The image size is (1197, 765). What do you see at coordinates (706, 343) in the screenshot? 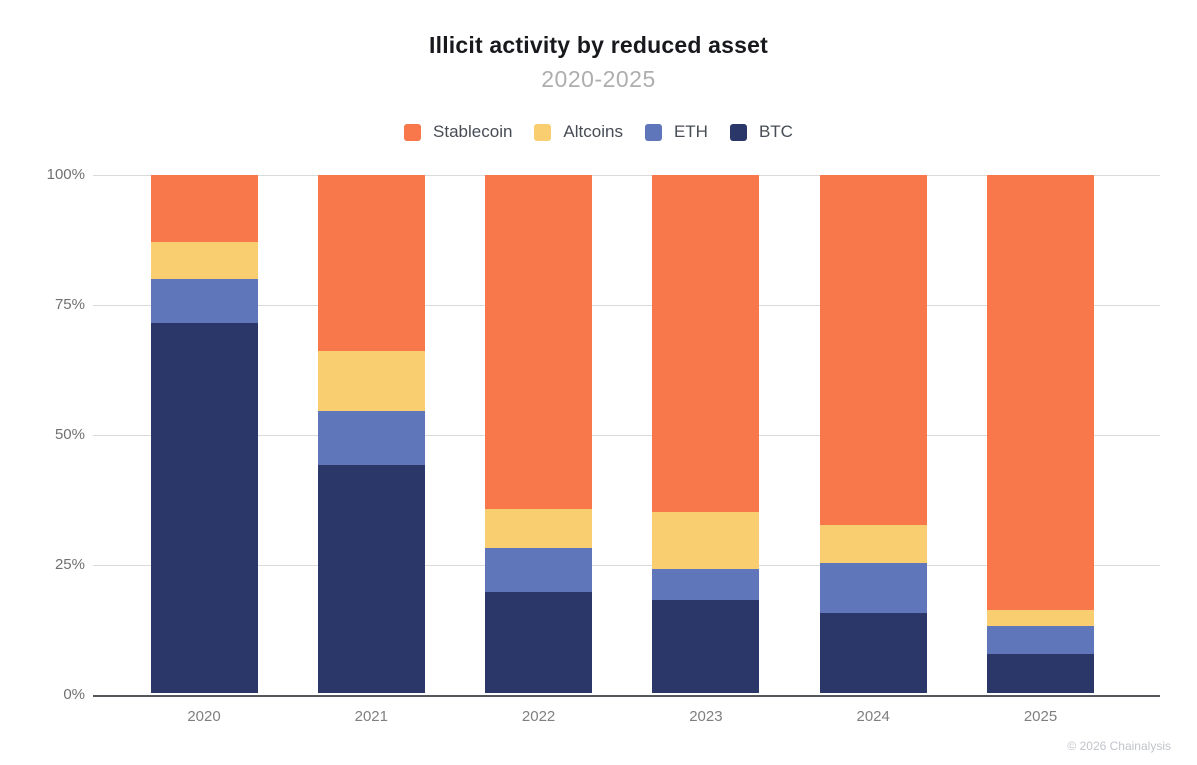
I see `bar-segment-stablecoin-2023` at bounding box center [706, 343].